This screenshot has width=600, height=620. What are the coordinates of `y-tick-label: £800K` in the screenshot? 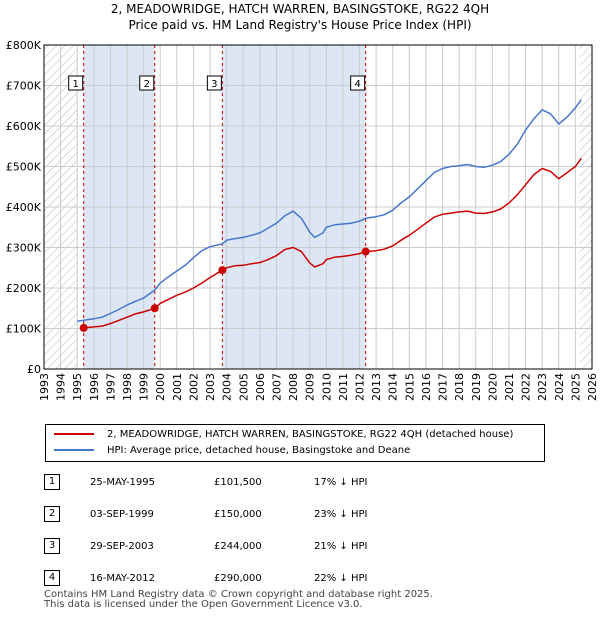 It's located at (24, 45).